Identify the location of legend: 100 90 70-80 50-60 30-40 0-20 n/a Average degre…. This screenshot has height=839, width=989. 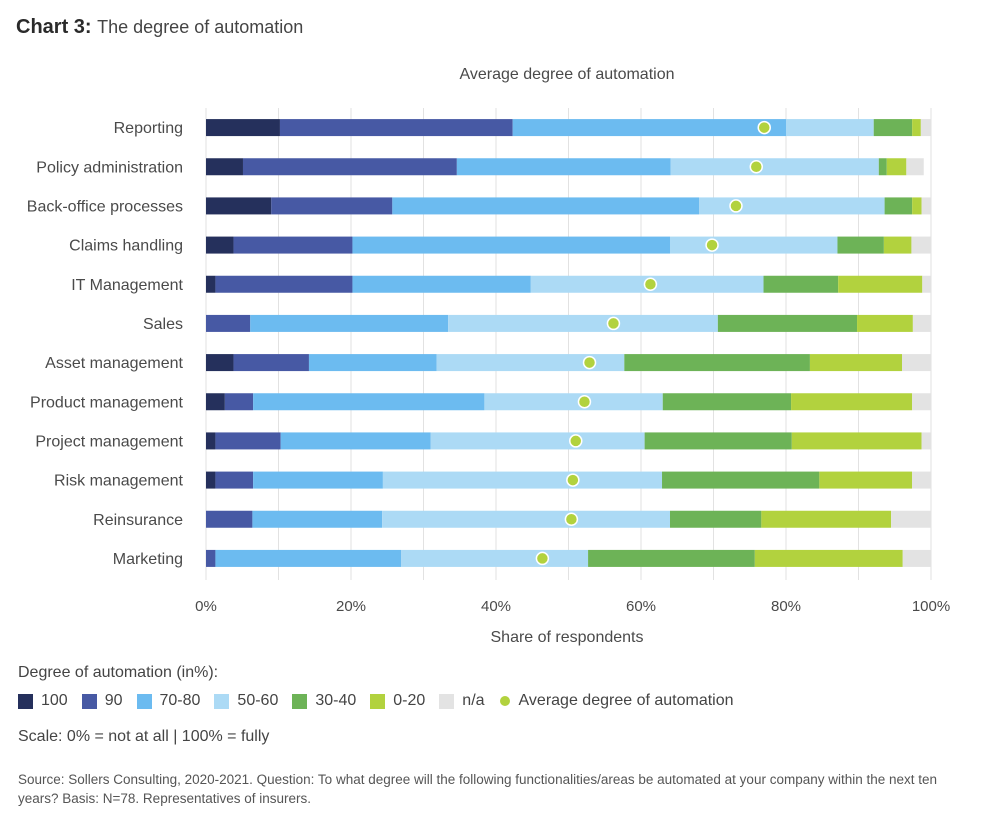
(383, 701).